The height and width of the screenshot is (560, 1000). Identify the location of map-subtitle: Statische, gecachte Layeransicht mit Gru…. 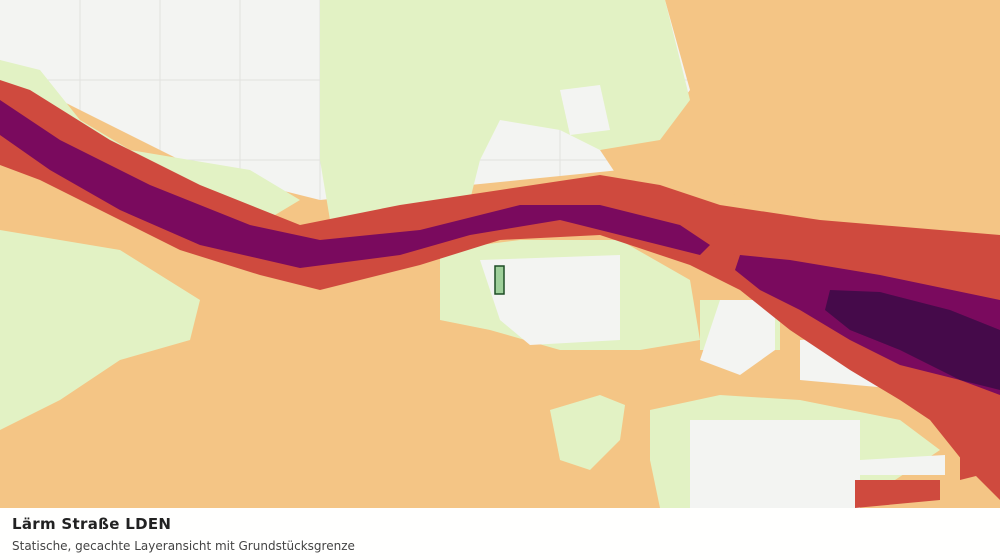
(183, 546).